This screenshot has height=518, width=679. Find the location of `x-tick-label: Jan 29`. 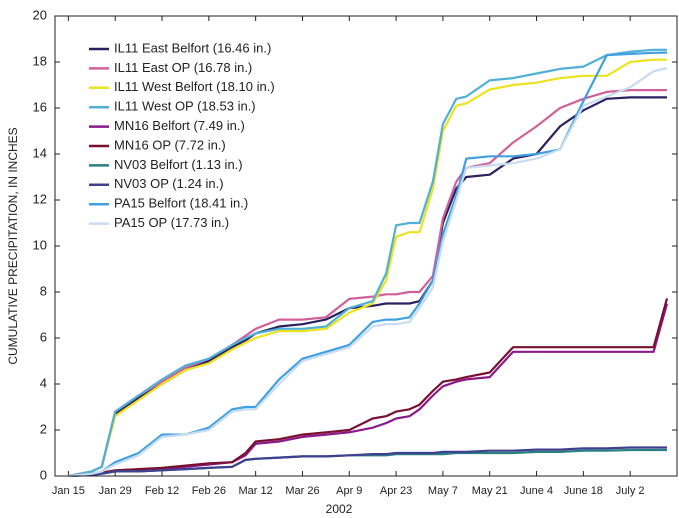

x-tick-label: Jan 29 is located at coordinates (115, 491).